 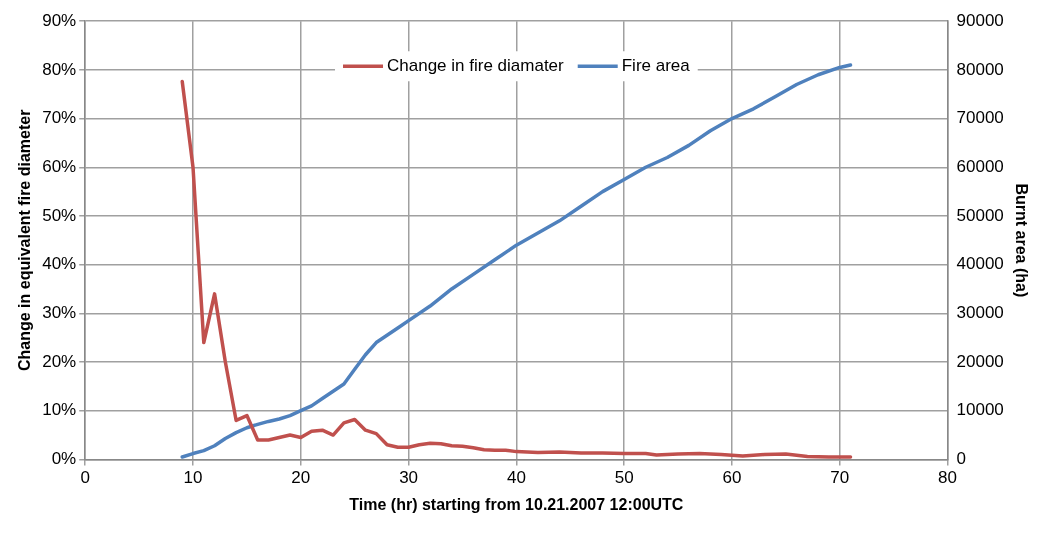 I want to click on y-tick-label: 60%, so click(x=59, y=166).